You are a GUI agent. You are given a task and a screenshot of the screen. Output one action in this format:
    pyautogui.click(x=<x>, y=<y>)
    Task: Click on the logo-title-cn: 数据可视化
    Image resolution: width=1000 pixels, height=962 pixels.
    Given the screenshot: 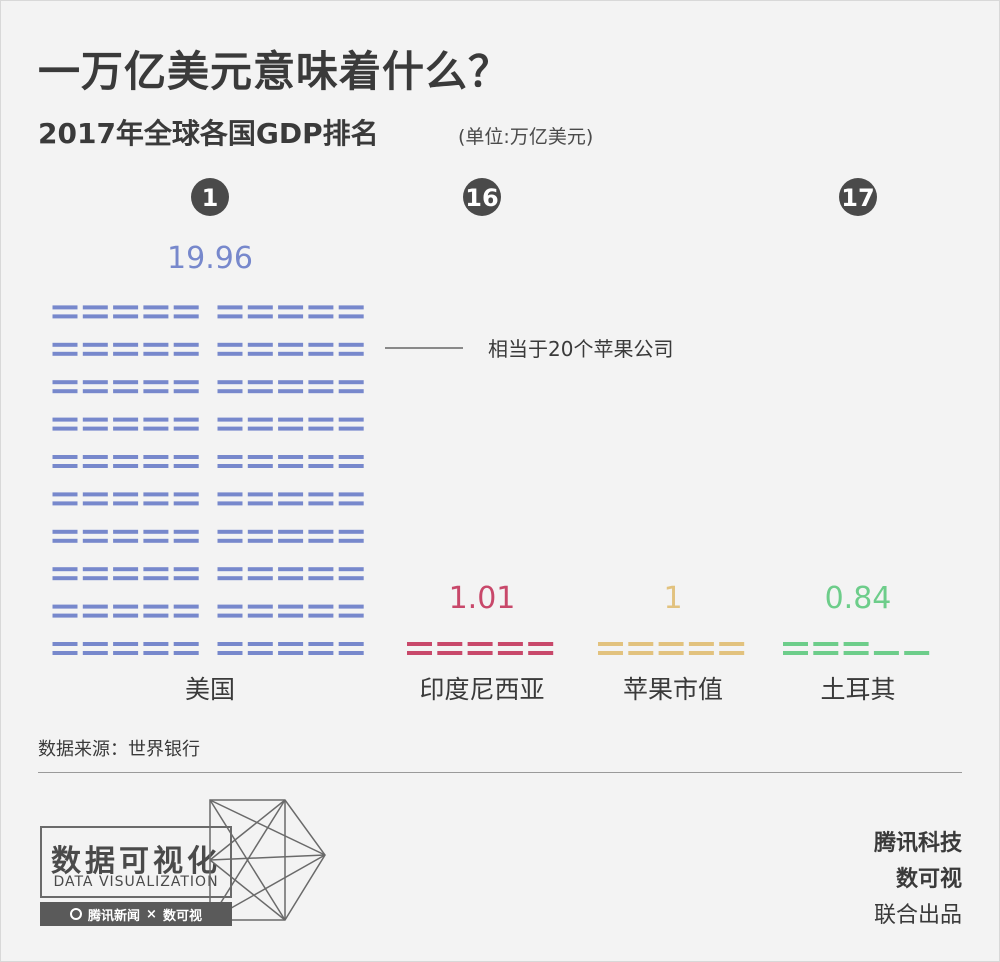 What is the action you would take?
    pyautogui.click(x=136, y=861)
    